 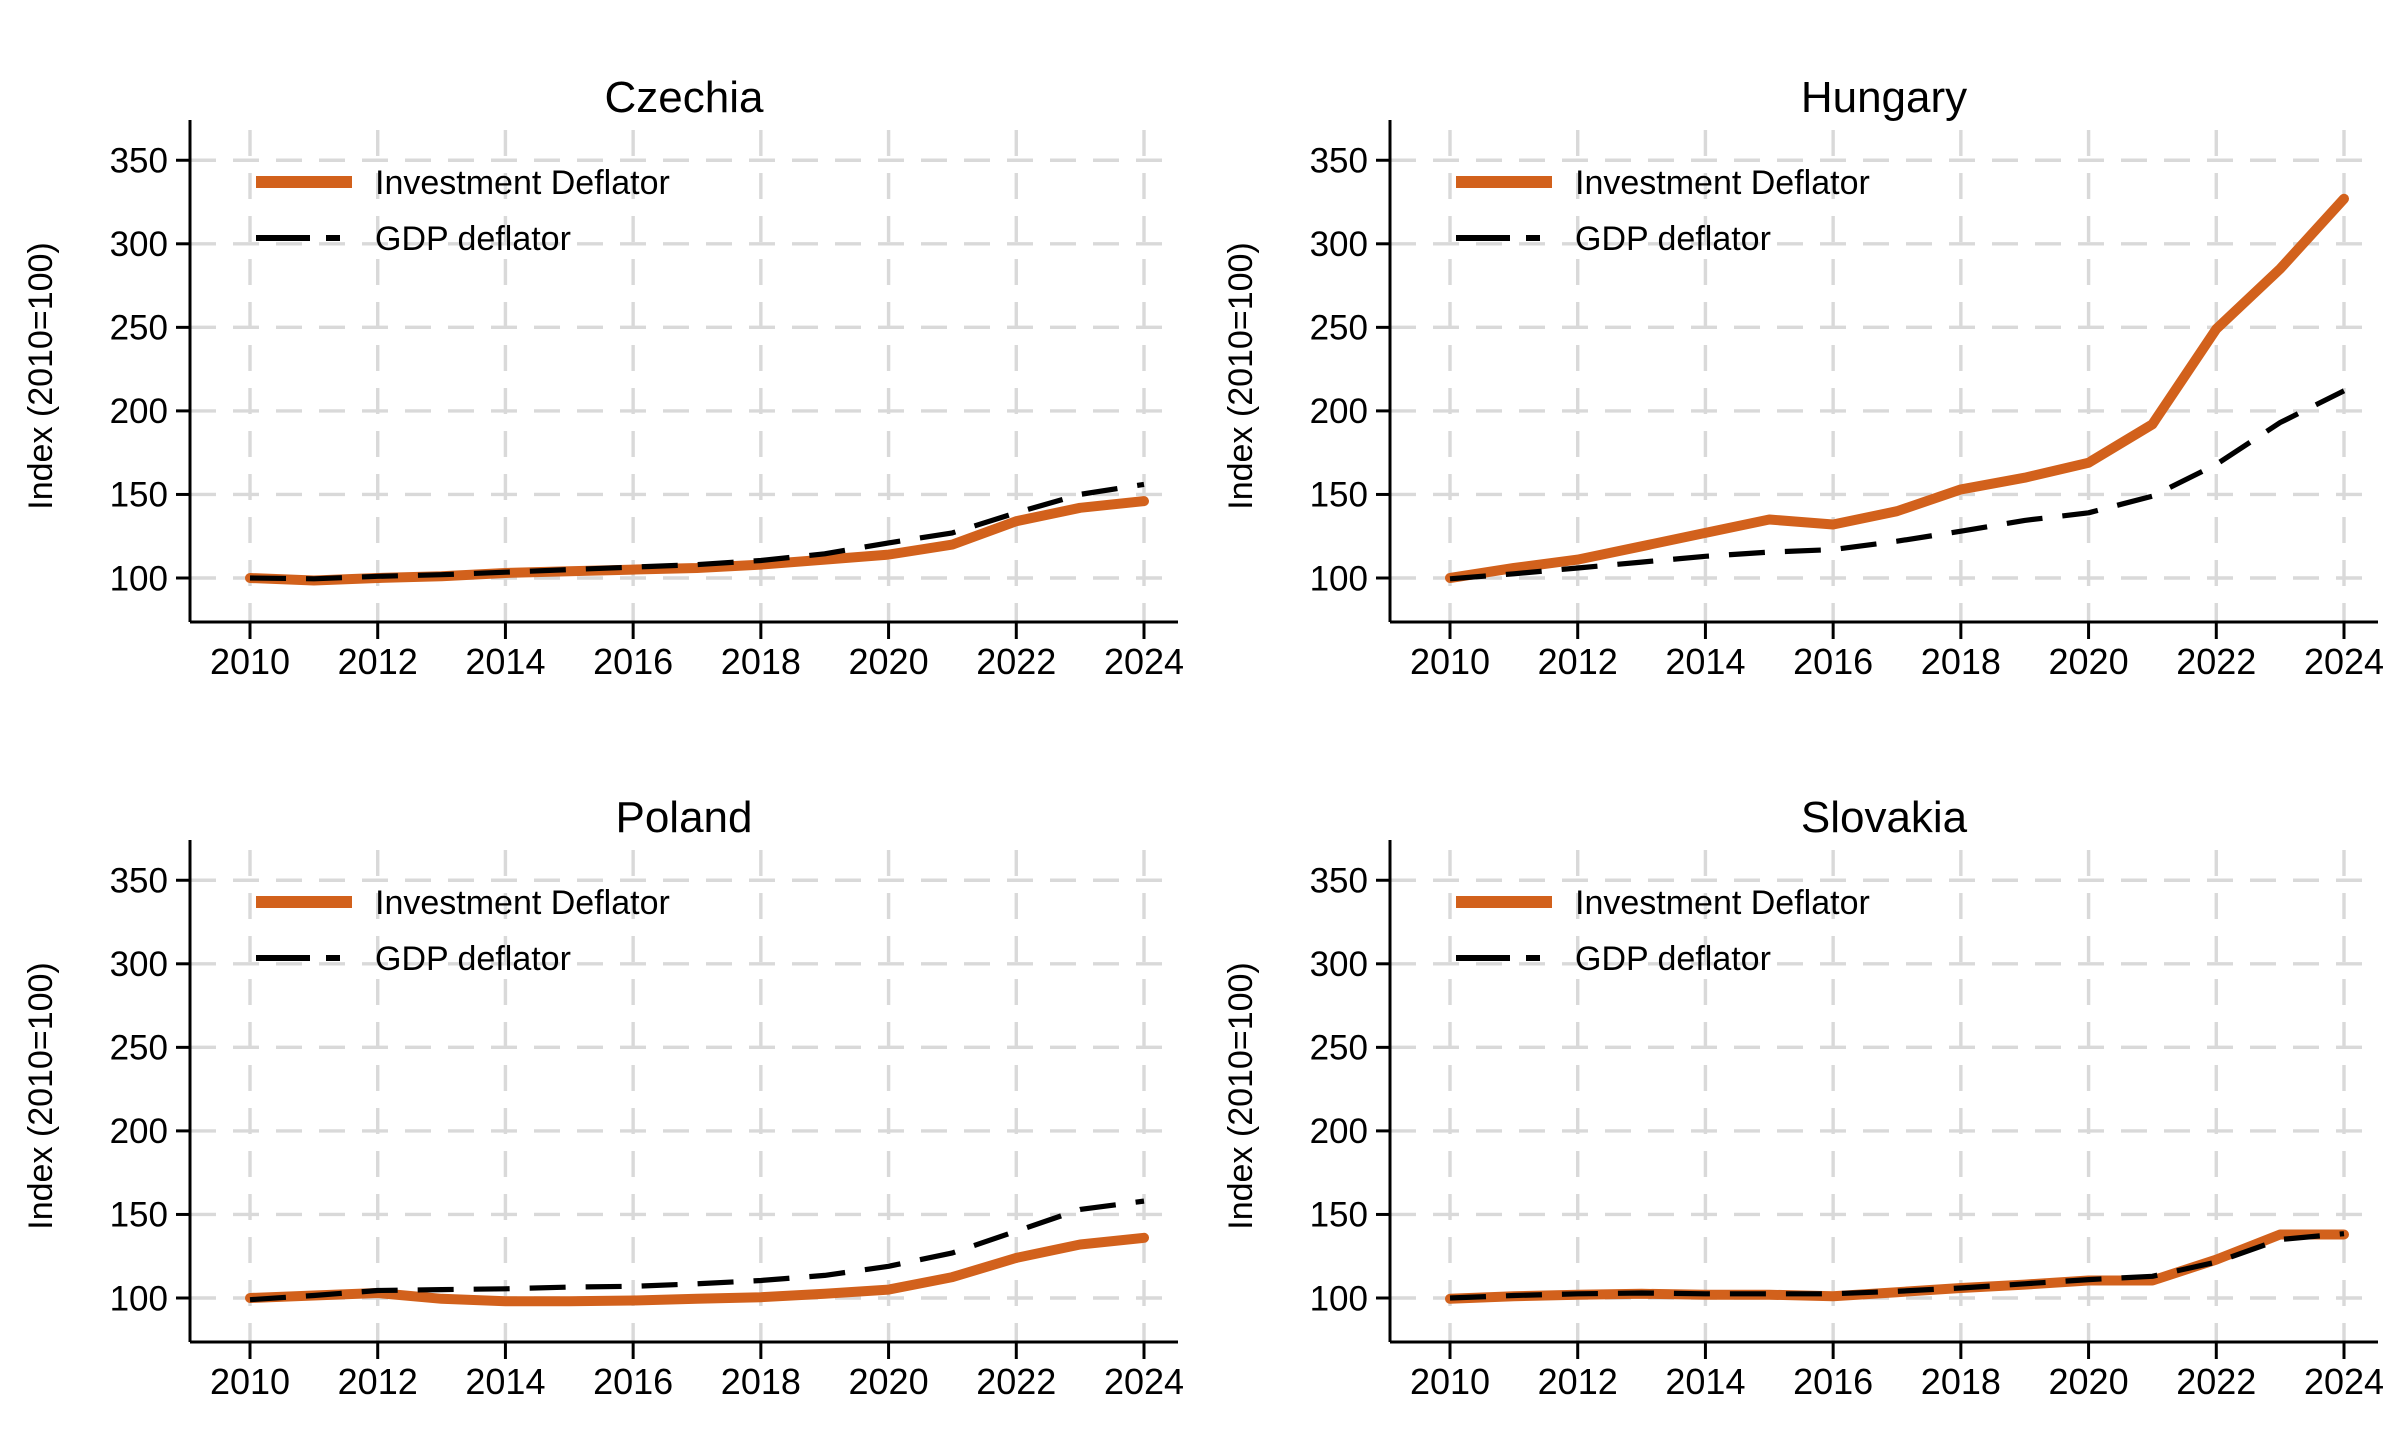 I want to click on plot-title: Poland, so click(x=683, y=817).